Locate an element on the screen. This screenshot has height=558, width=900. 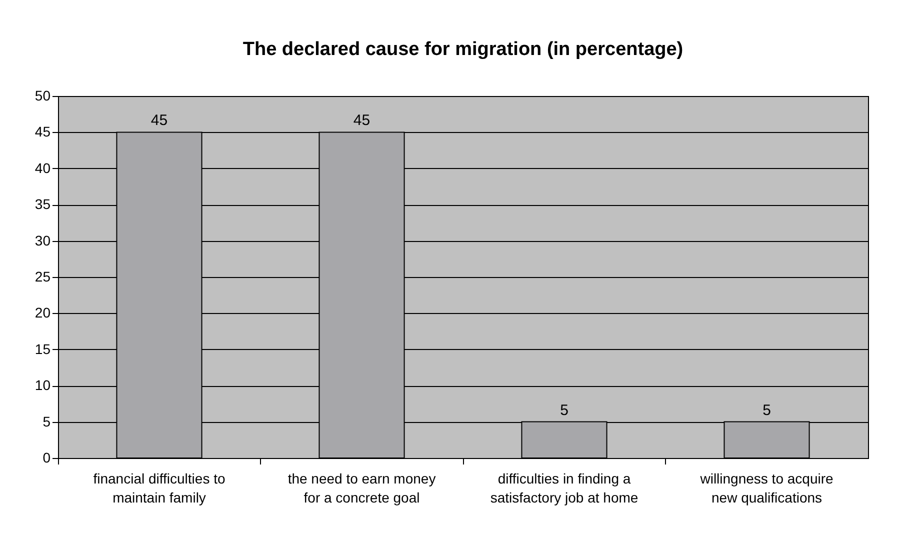
y-tick-label: 0 is located at coordinates (46, 458).